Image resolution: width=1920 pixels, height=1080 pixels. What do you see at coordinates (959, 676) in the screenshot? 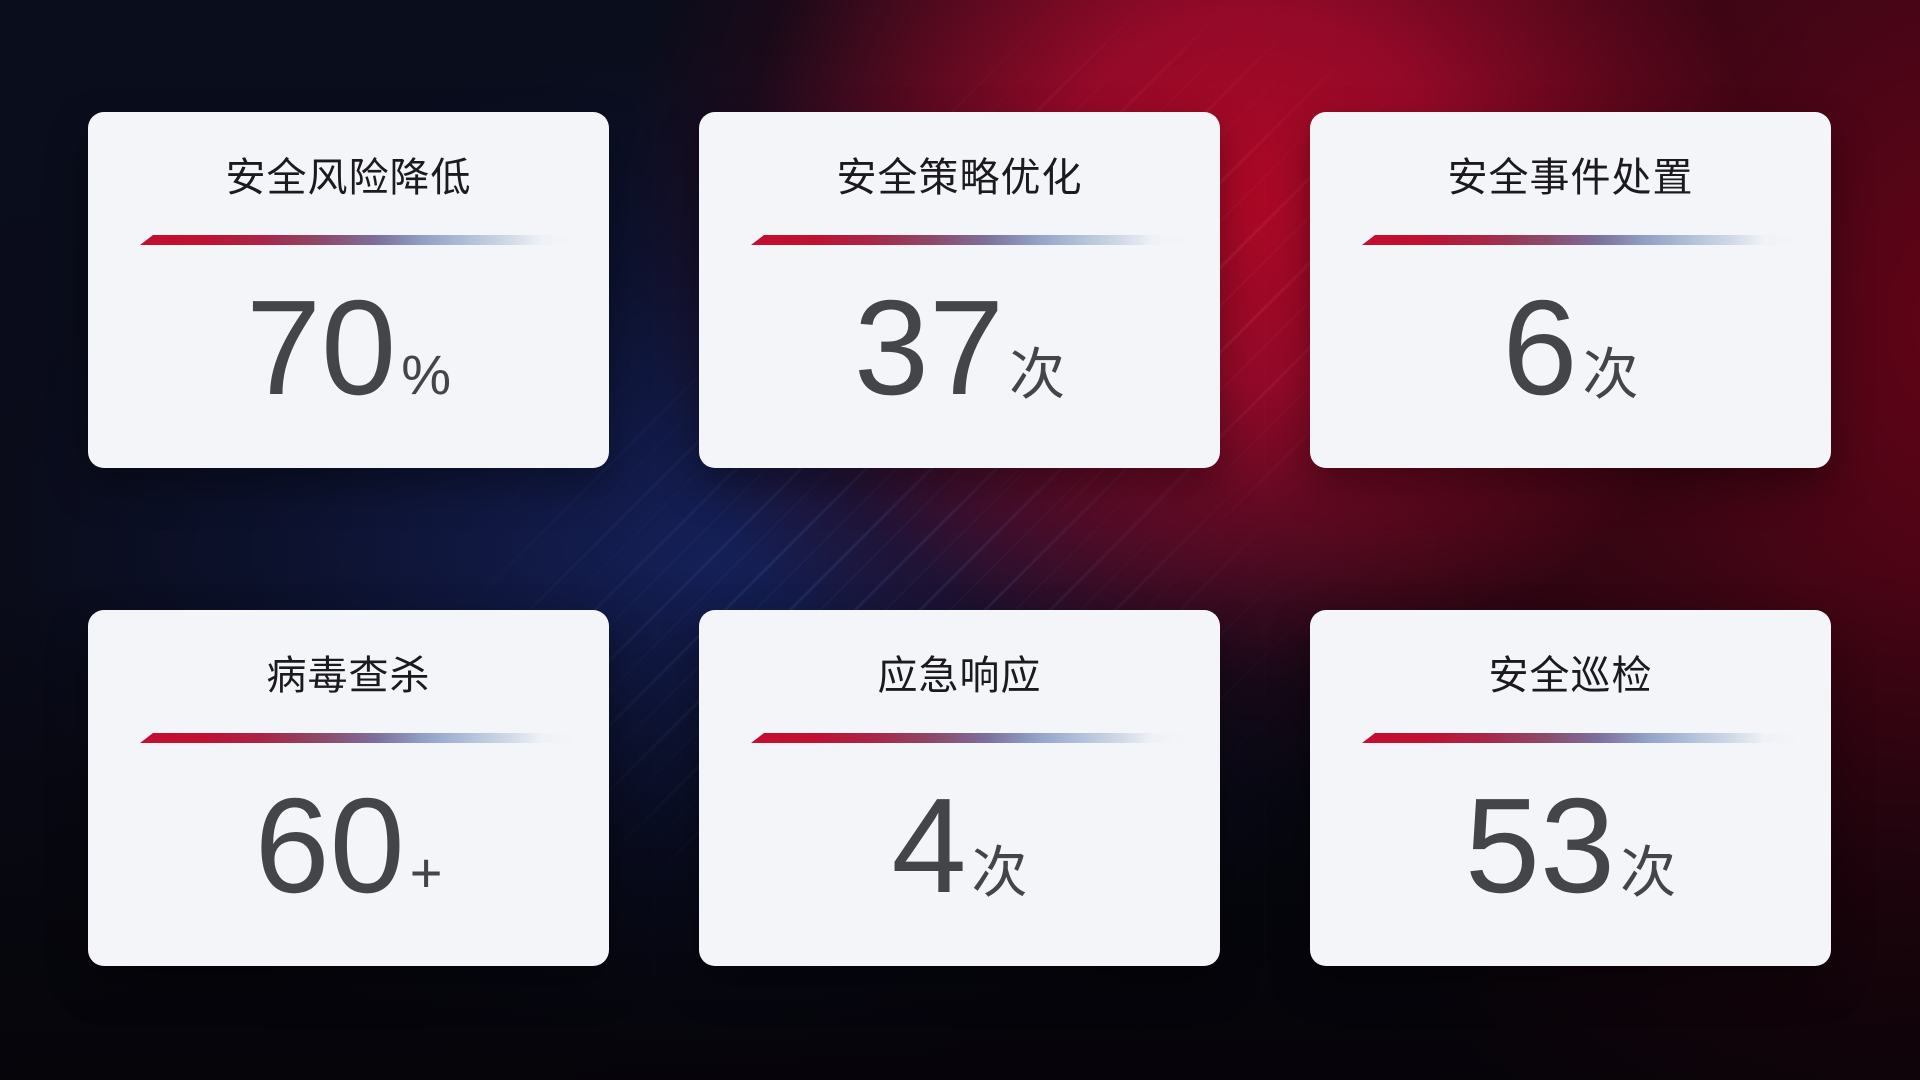
I see `card-title: 应急响应` at bounding box center [959, 676].